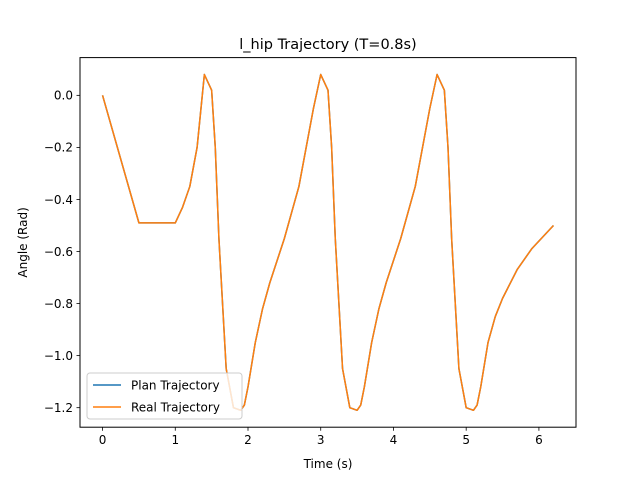 This screenshot has height=480, width=640. I want to click on legend: Plan Trajectory Real Trajectory, so click(164, 396).